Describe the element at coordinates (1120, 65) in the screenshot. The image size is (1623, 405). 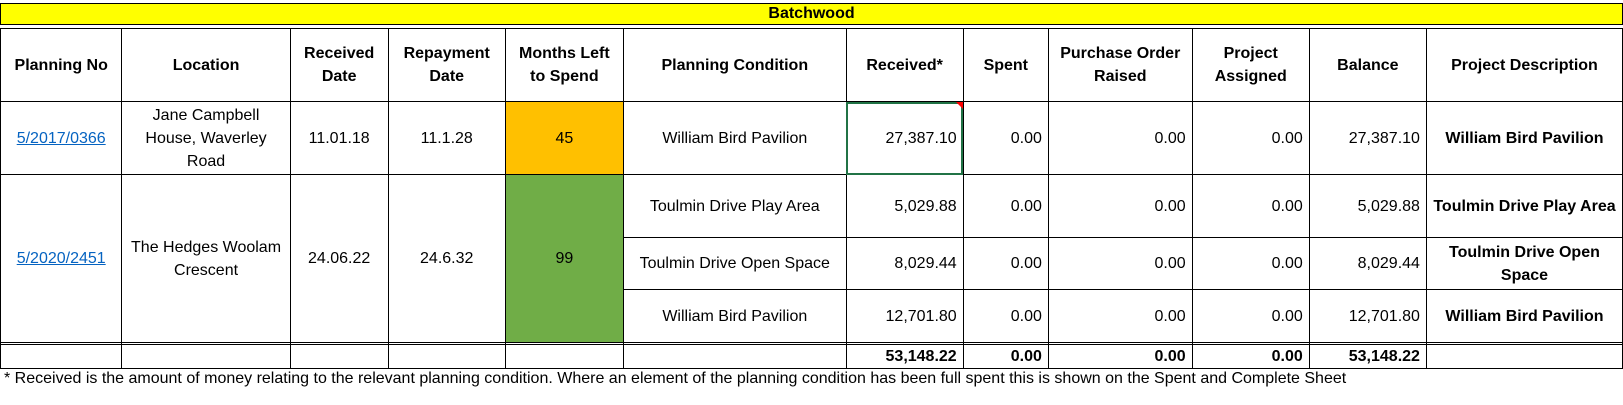
I see `header-po-raised: Purchase Order Raised` at that location.